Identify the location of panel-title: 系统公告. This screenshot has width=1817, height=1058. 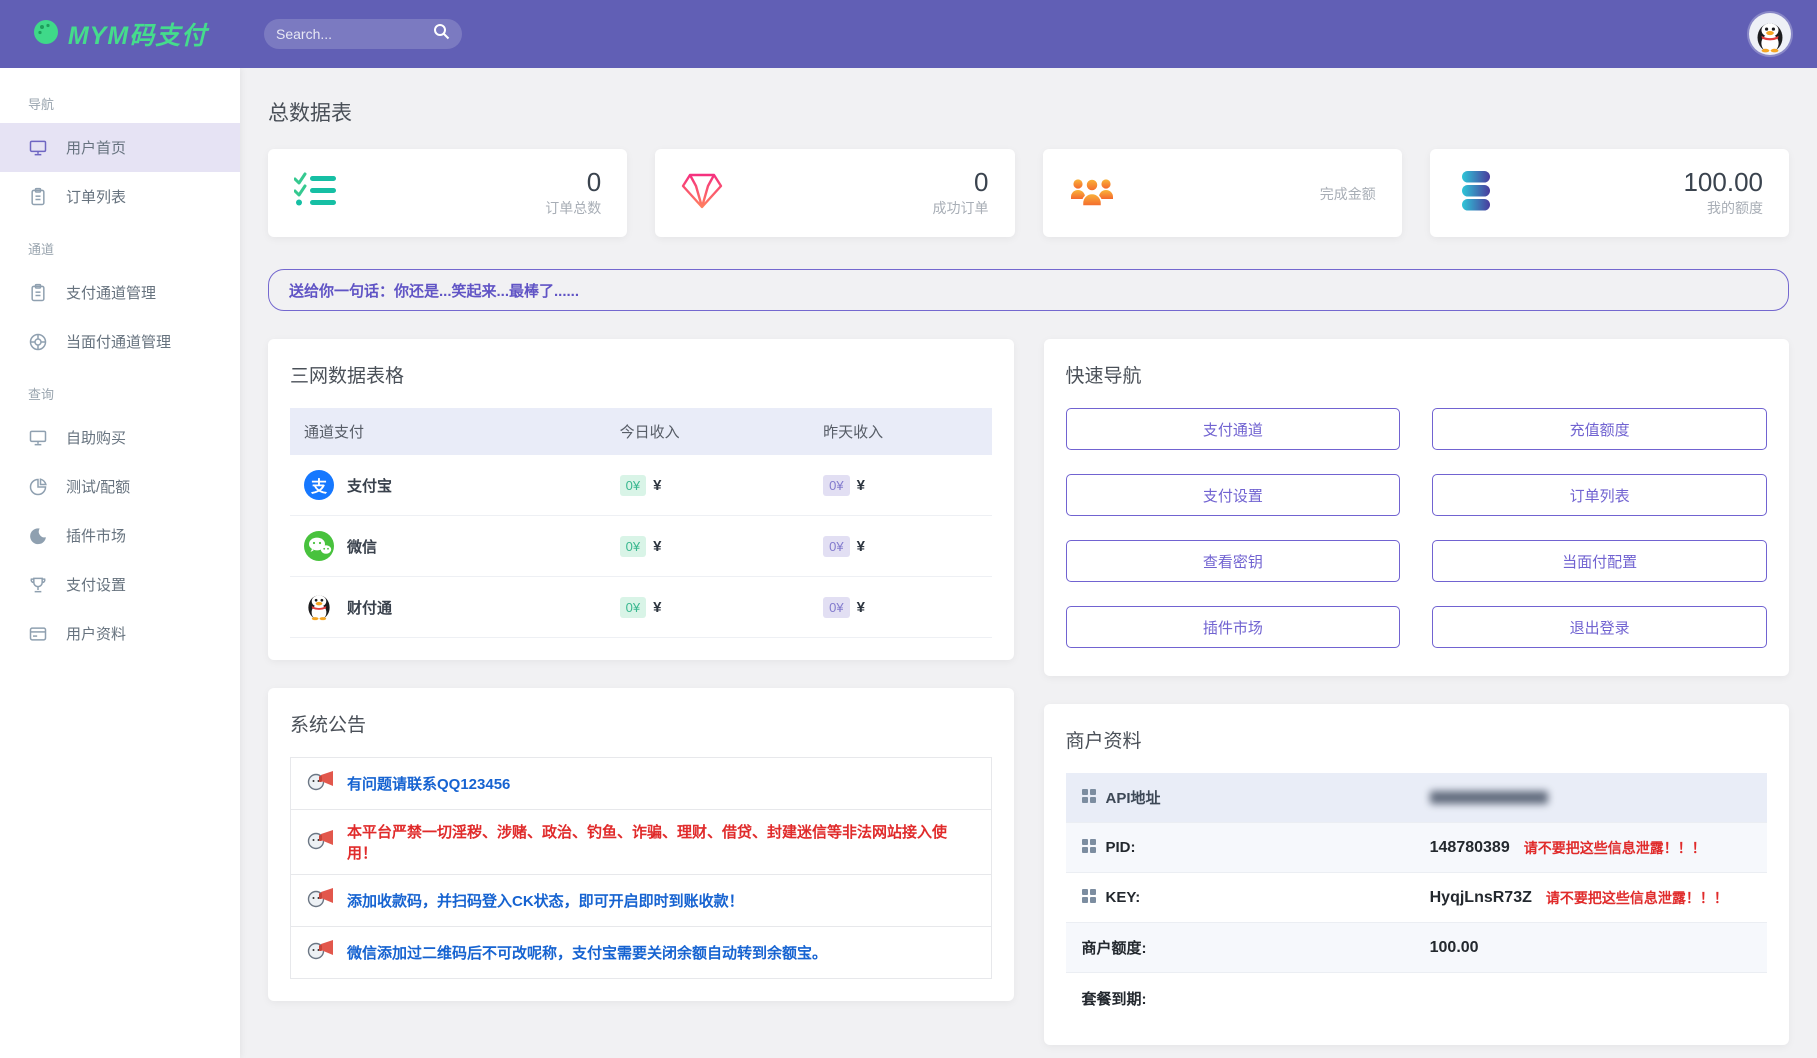
(328, 725).